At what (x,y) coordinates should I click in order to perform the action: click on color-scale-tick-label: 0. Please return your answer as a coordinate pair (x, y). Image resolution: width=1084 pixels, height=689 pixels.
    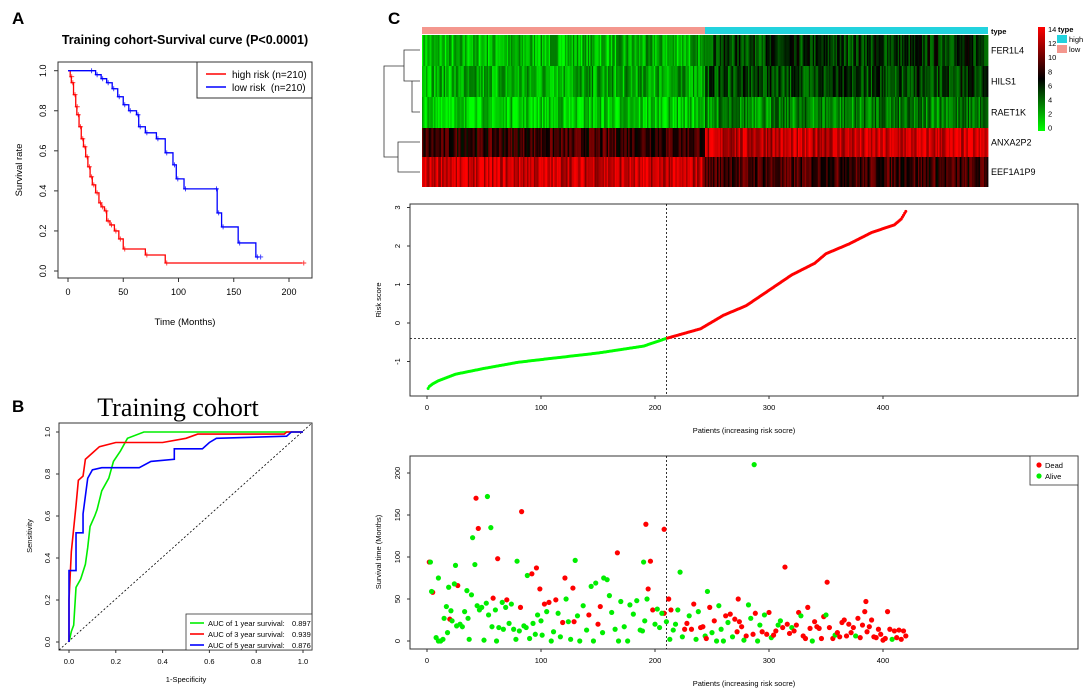
    Looking at the image, I should click on (1050, 128).